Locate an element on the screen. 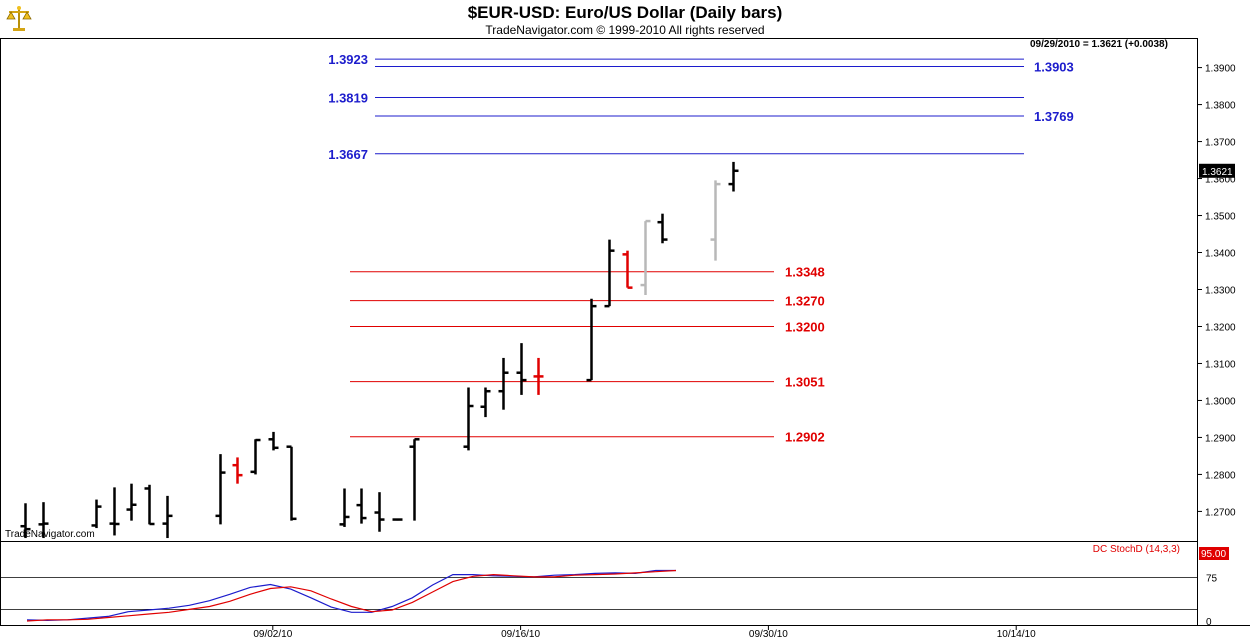 The width and height of the screenshot is (1250, 643). resistance-label: 1.3819 is located at coordinates (348, 98).